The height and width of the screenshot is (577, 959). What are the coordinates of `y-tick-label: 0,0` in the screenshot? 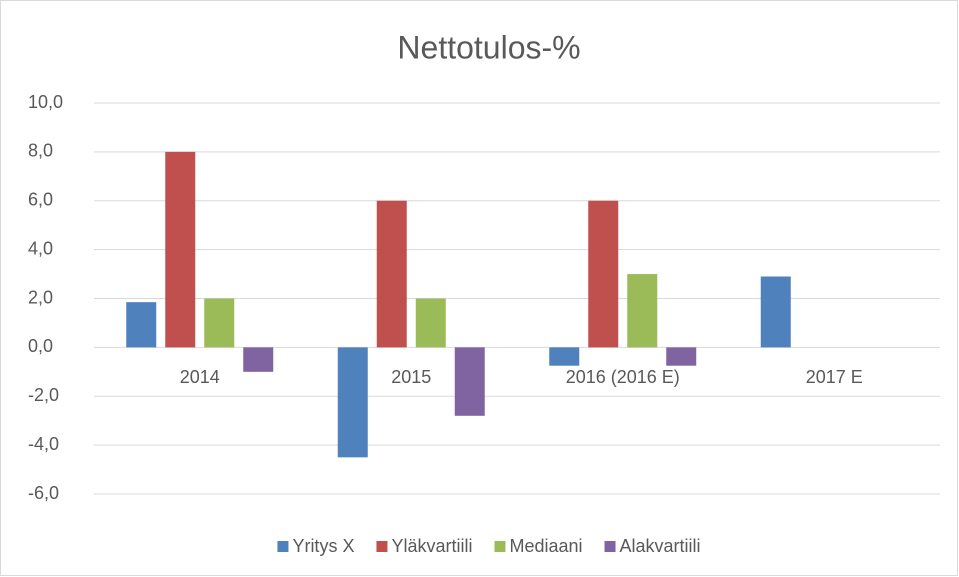 It's located at (40, 346).